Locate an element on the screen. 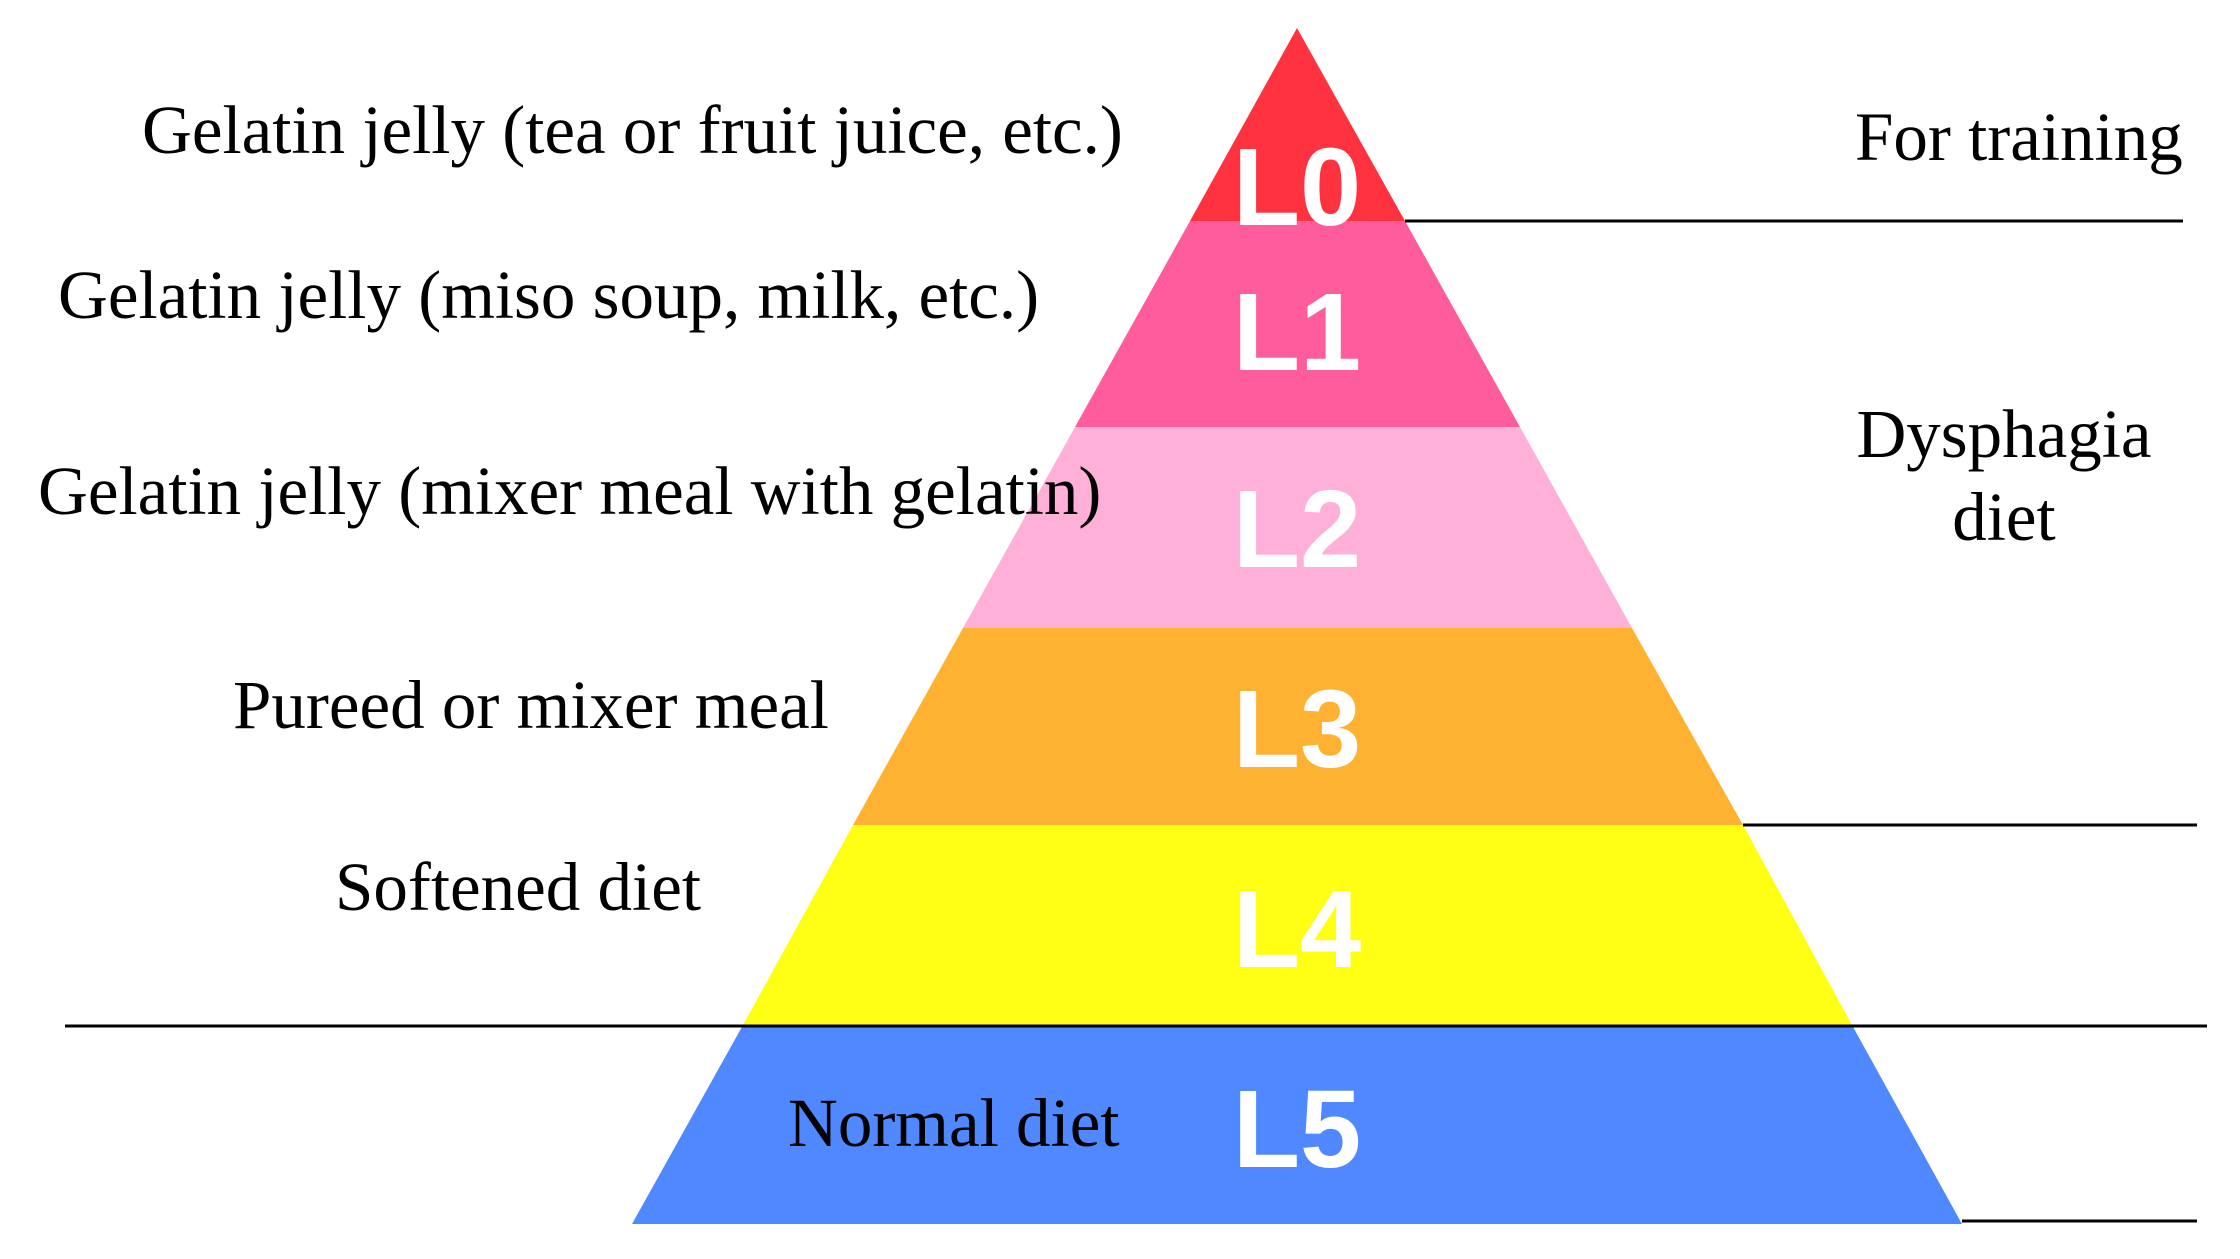 The image size is (2240, 1259). description-l3: Pureed or mixer meal is located at coordinates (531, 705).